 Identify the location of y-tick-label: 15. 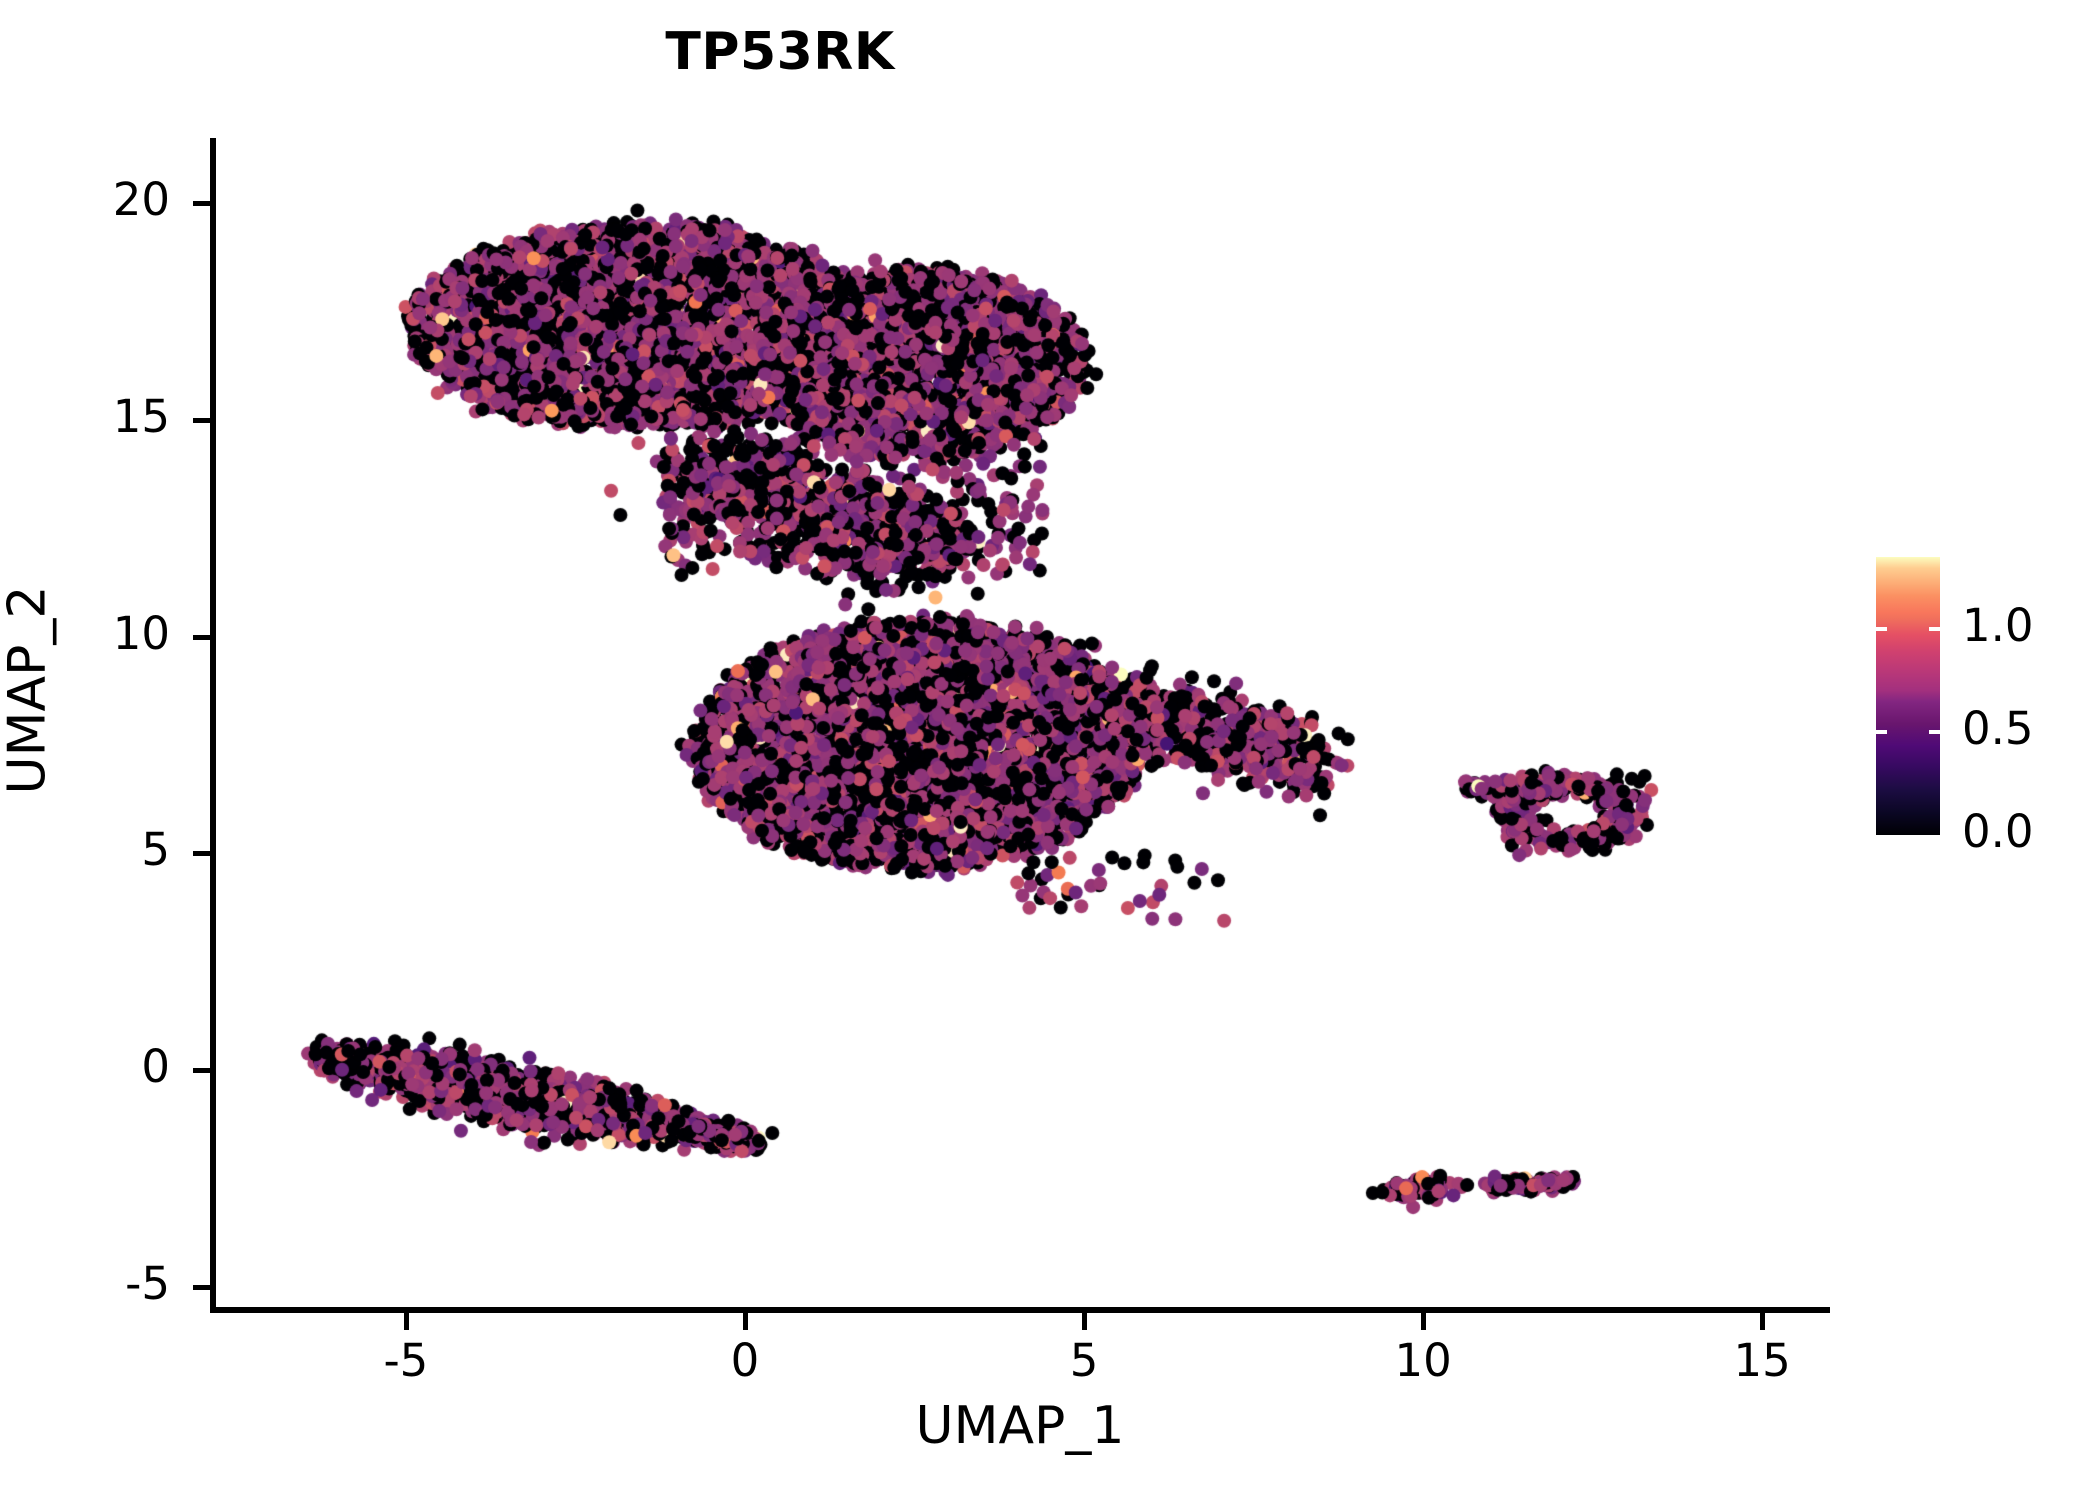
(141, 416).